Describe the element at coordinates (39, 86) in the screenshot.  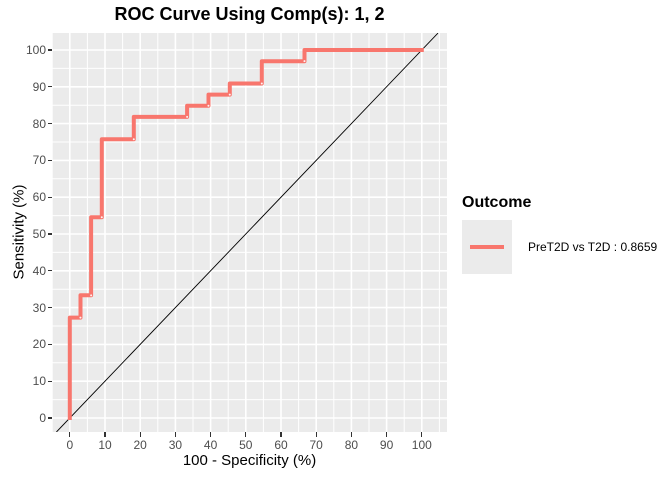
I see `y-tick-label: 90` at that location.